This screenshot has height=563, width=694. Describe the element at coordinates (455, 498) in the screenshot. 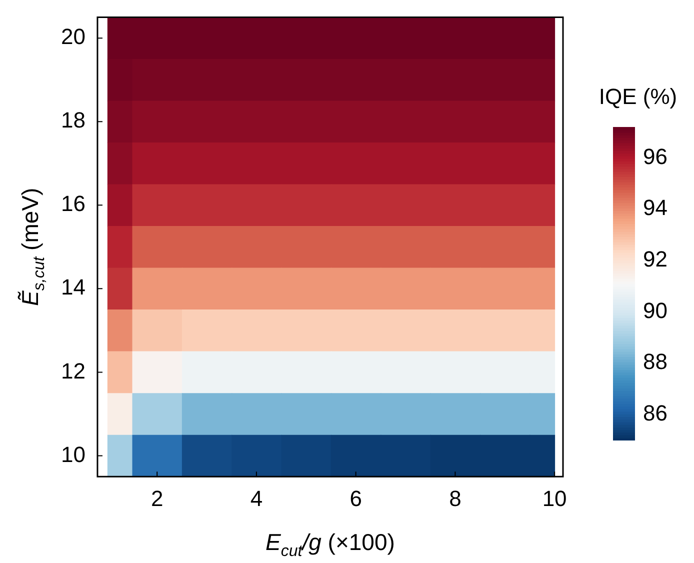

I see `x-tick-label: 8` at that location.